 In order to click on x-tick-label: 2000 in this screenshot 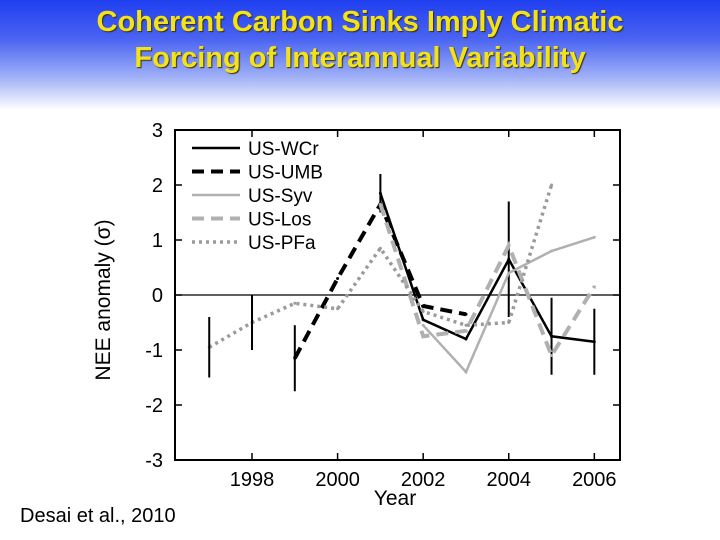, I will do `click(337, 480)`.